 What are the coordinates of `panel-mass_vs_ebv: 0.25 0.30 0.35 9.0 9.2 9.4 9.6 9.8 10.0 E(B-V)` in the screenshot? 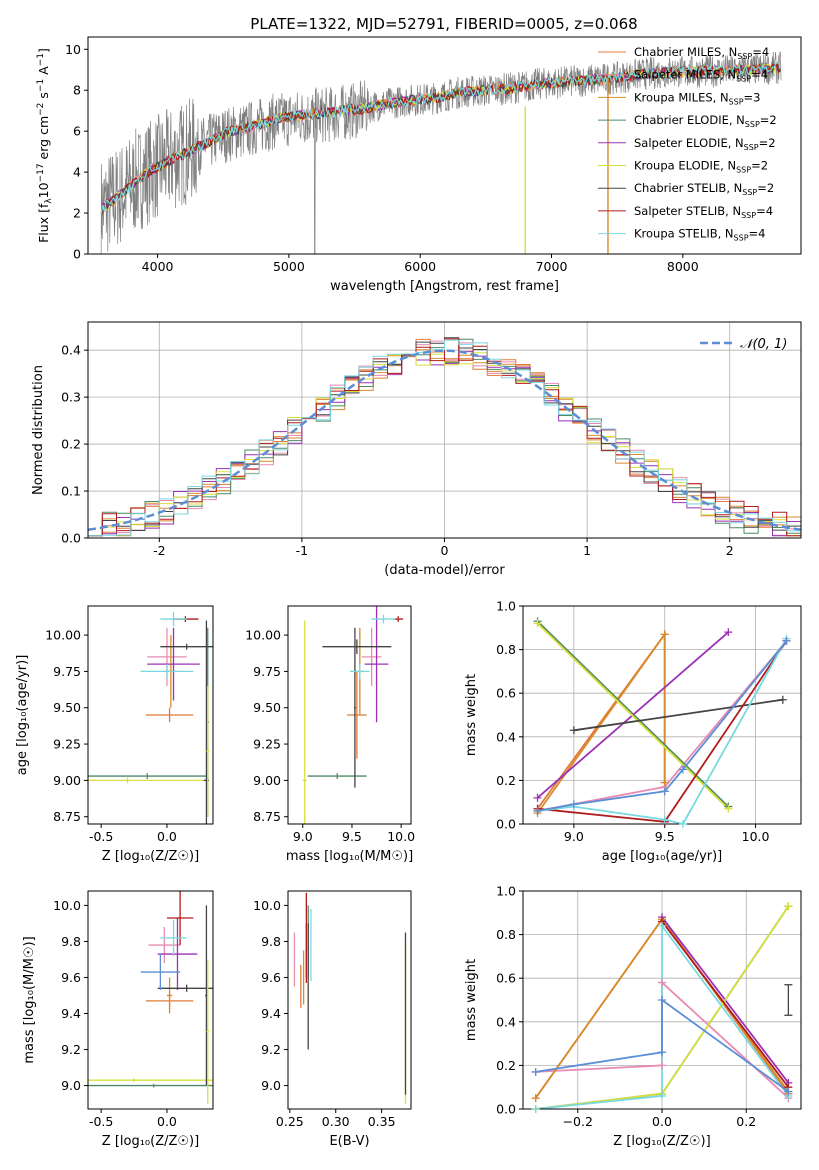 It's located at (332, 1019).